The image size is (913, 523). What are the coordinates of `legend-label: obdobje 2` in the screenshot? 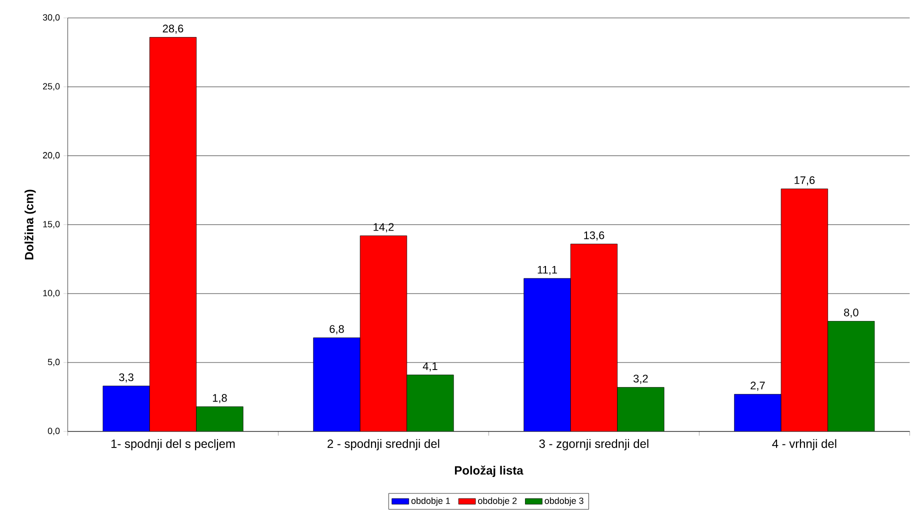 It's located at (497, 501).